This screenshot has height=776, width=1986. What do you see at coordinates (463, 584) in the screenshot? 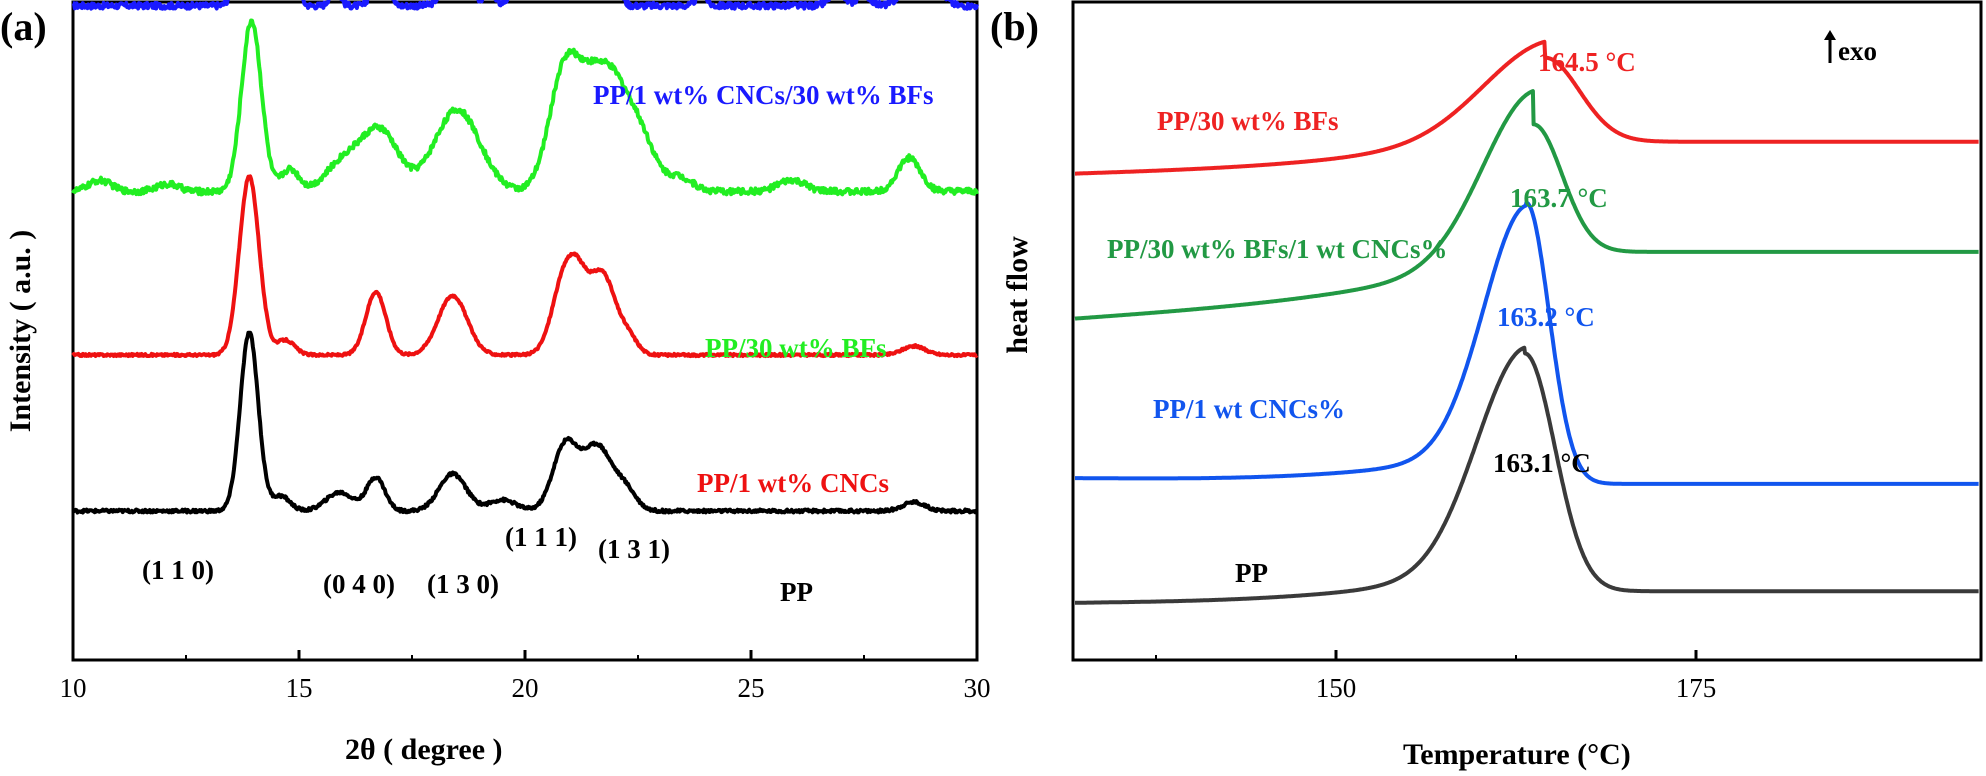
I see `annotation-plane-130: (1 3 0)` at bounding box center [463, 584].